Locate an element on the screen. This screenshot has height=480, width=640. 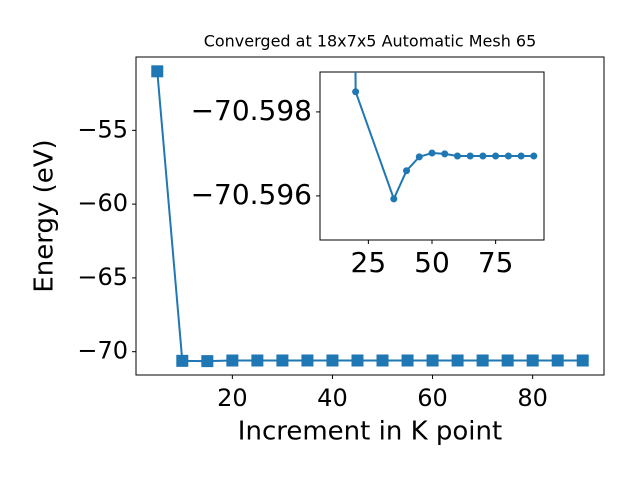
y-axis-label: Energy (eV) is located at coordinates (45, 215).